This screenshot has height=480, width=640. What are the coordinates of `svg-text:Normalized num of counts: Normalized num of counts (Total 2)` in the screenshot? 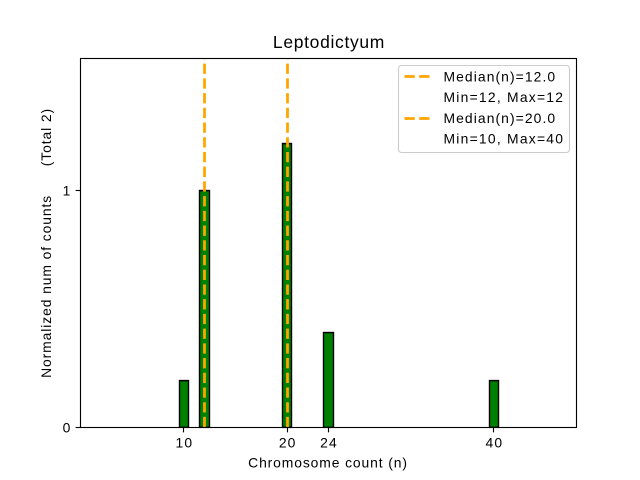 It's located at (46, 243).